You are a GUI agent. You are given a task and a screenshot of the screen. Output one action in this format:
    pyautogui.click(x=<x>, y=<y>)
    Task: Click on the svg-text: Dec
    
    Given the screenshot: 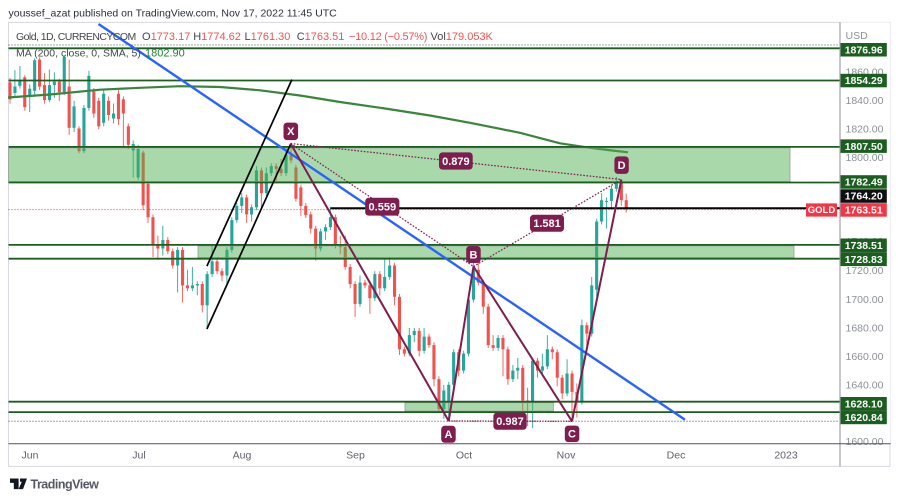 What is the action you would take?
    pyautogui.click(x=676, y=456)
    